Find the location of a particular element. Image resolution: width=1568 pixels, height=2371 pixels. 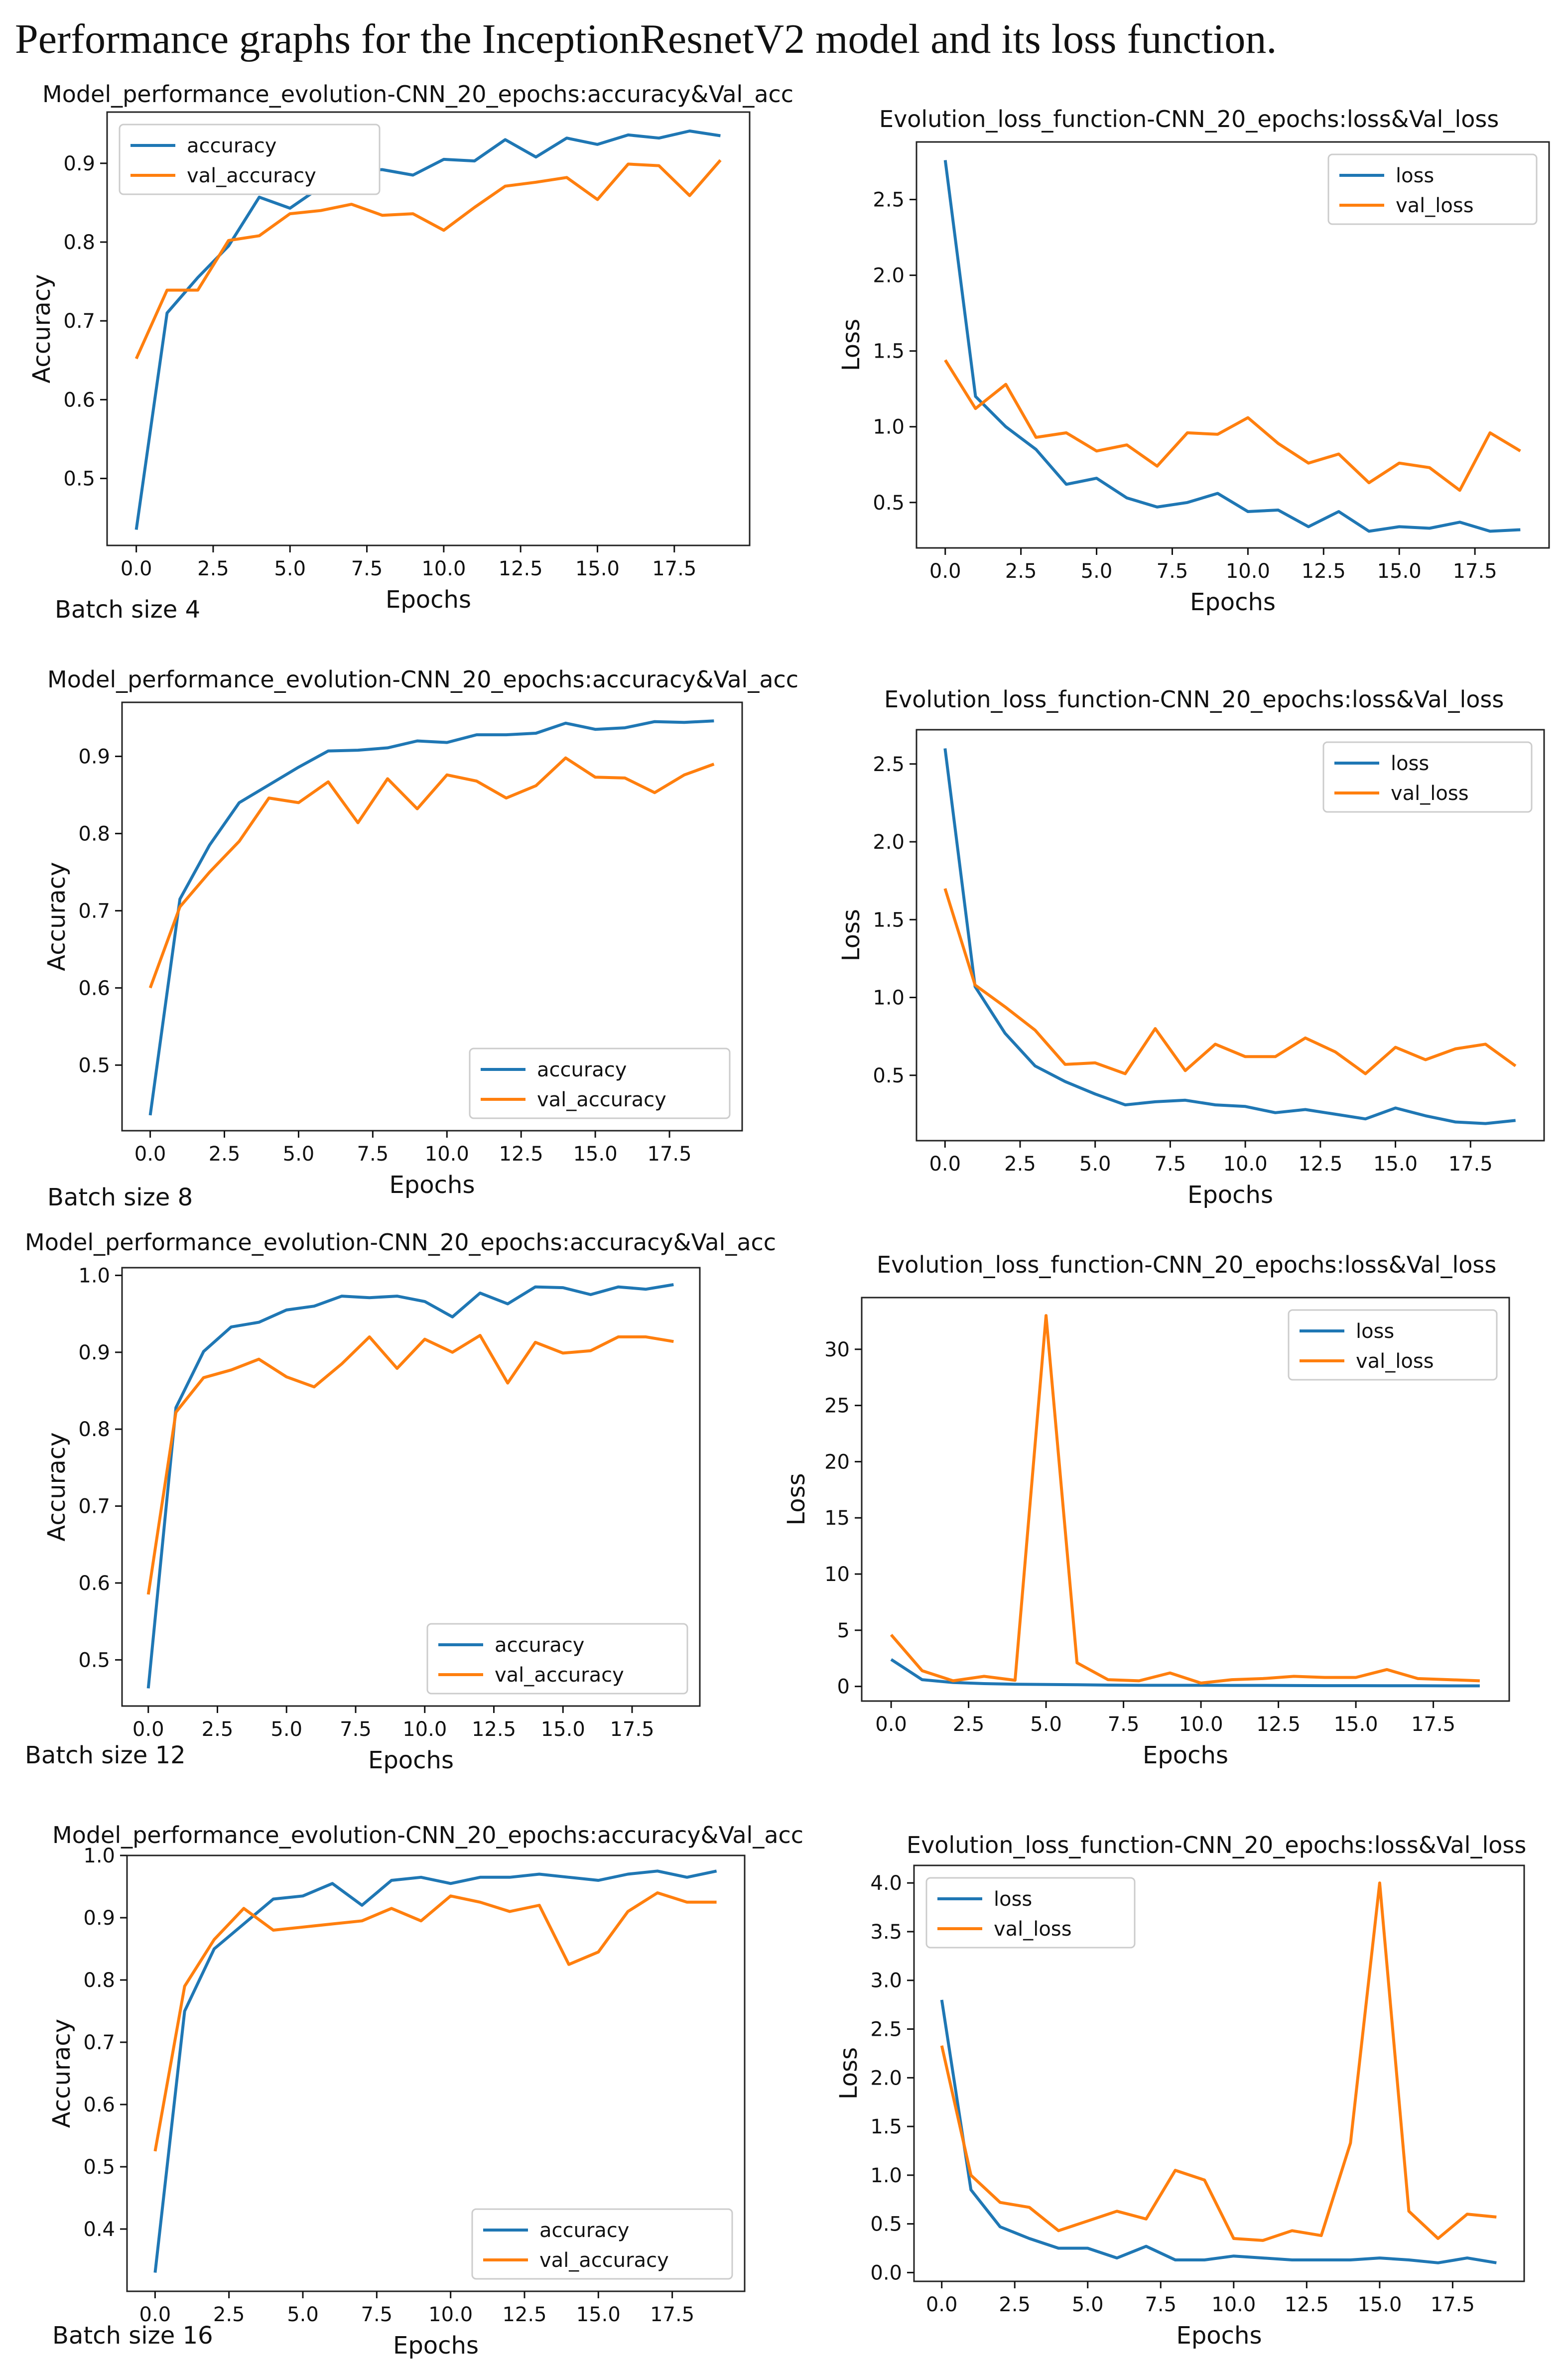

y-tick-label: 10 is located at coordinates (837, 1574).